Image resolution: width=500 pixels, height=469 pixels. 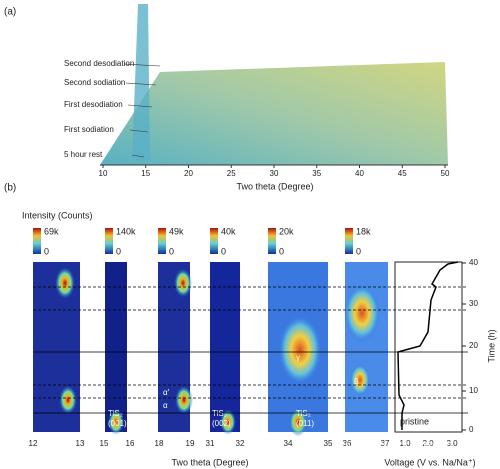 I want to click on x-tick-label: 30, so click(x=274, y=173).